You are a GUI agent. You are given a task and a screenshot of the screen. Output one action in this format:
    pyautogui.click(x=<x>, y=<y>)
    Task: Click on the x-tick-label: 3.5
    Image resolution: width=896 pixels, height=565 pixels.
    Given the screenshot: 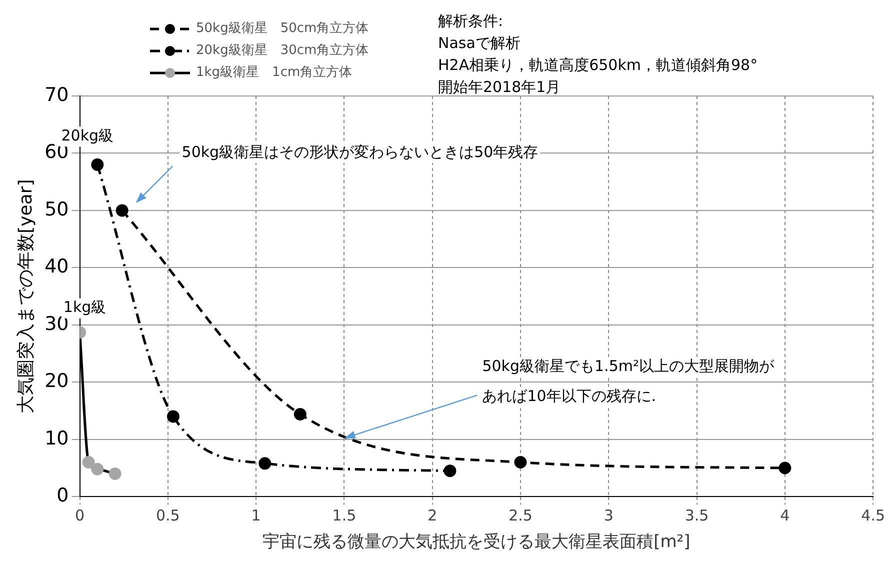 What is the action you would take?
    pyautogui.click(x=696, y=515)
    